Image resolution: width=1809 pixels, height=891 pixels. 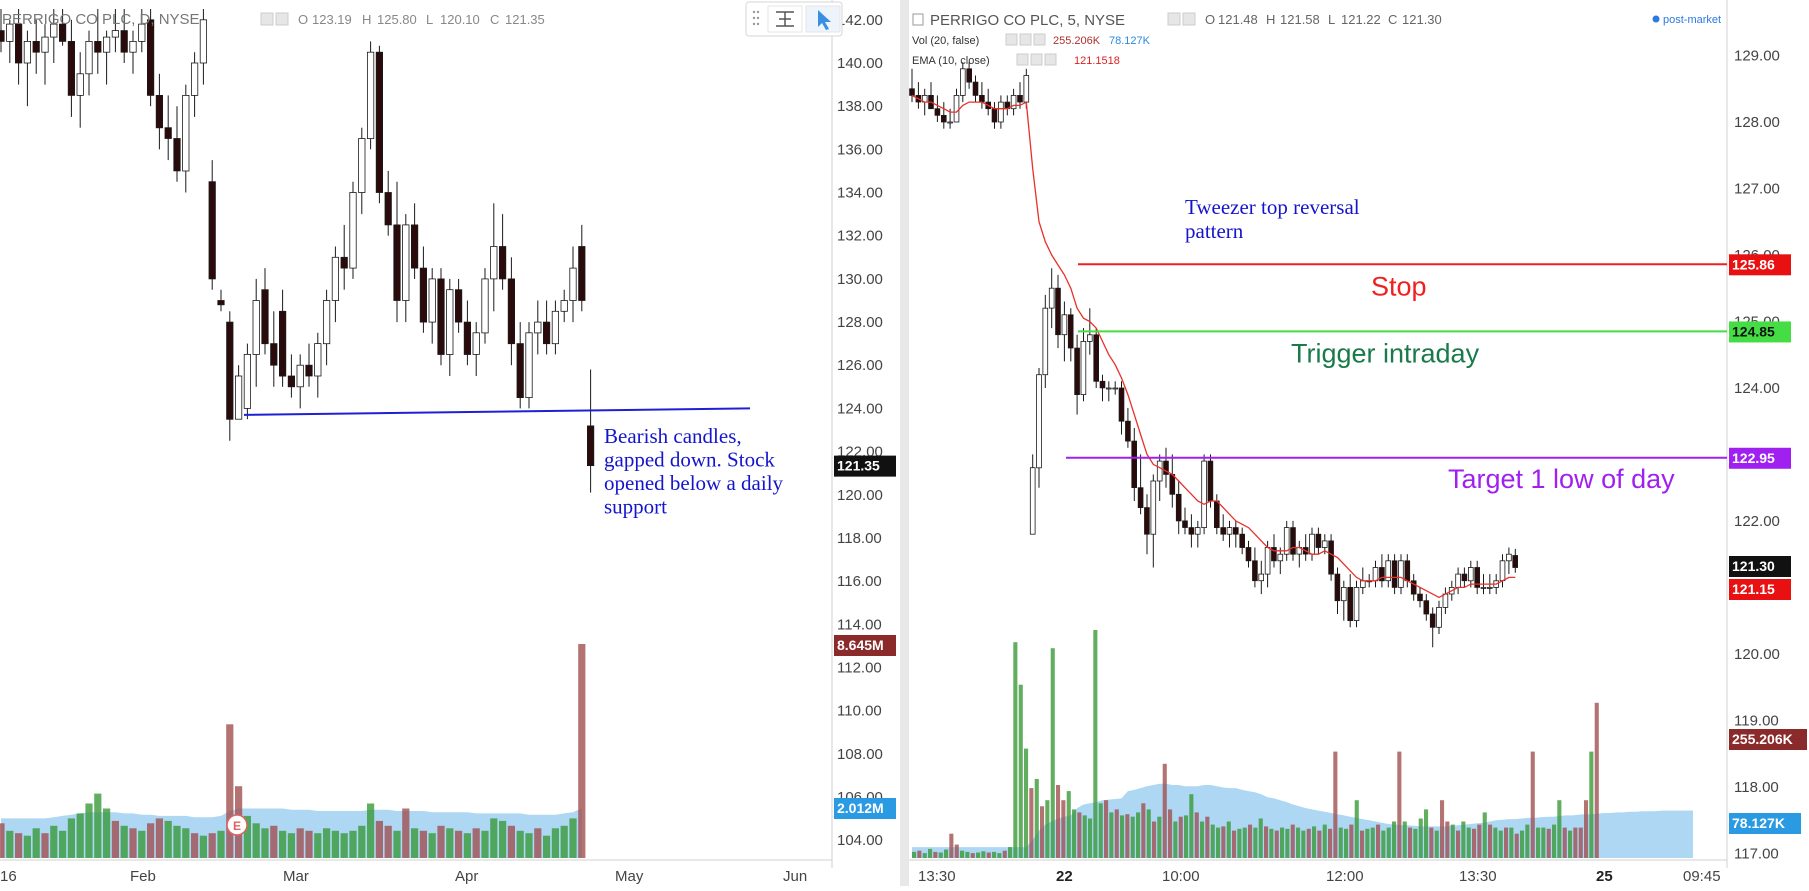 What do you see at coordinates (860, 645) in the screenshot?
I see `left-volume-badge: 8.645M` at bounding box center [860, 645].